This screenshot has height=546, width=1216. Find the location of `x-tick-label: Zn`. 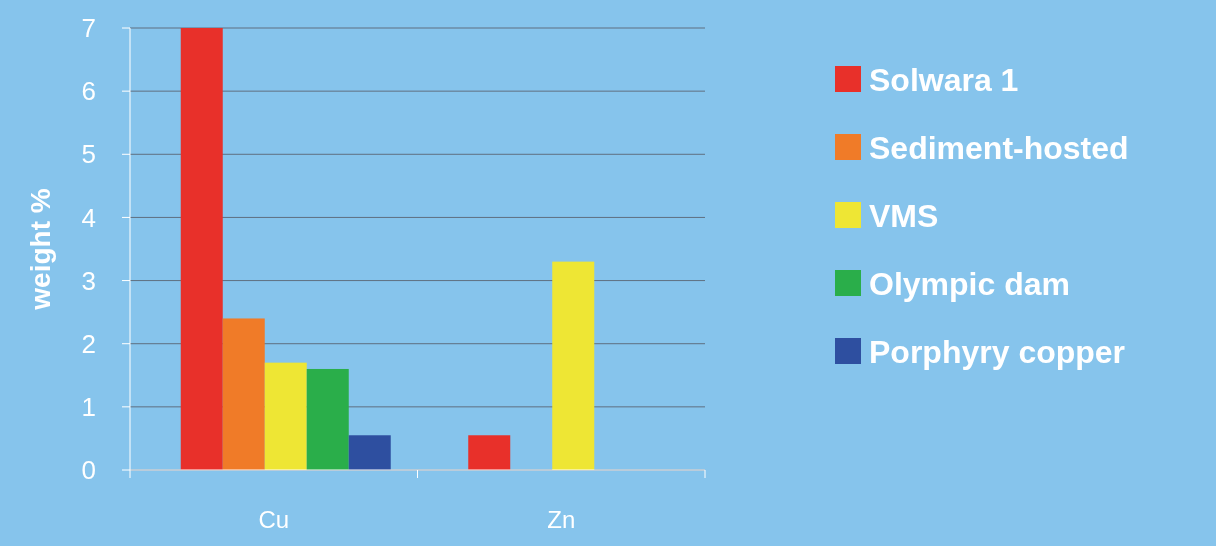

x-tick-label: Zn is located at coordinates (561, 519).